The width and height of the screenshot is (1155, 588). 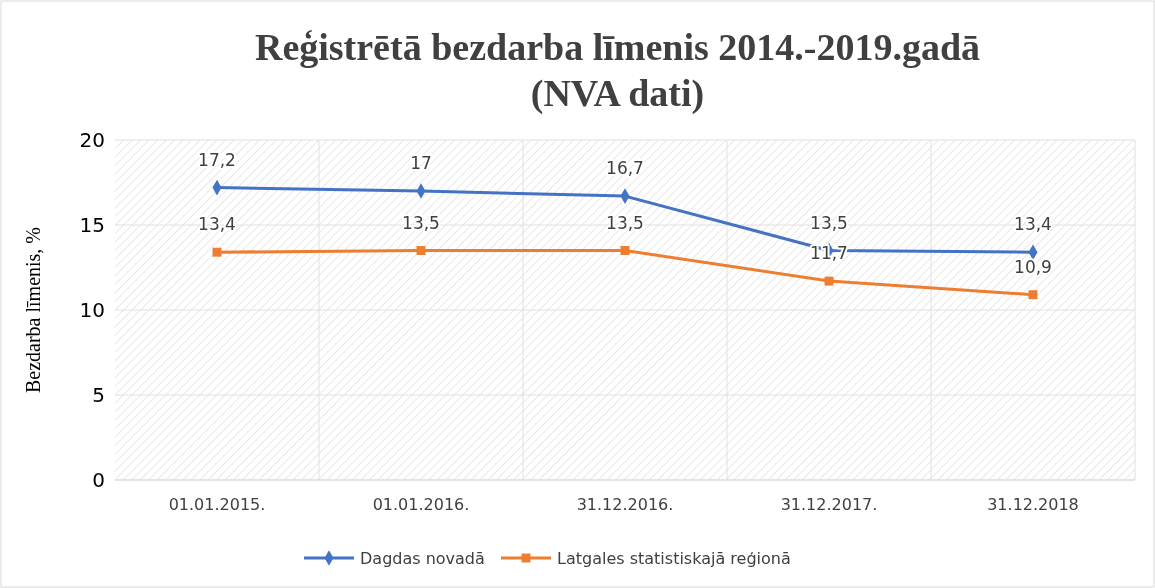 I want to click on x-tick-label: 01.01.2016., so click(x=421, y=504).